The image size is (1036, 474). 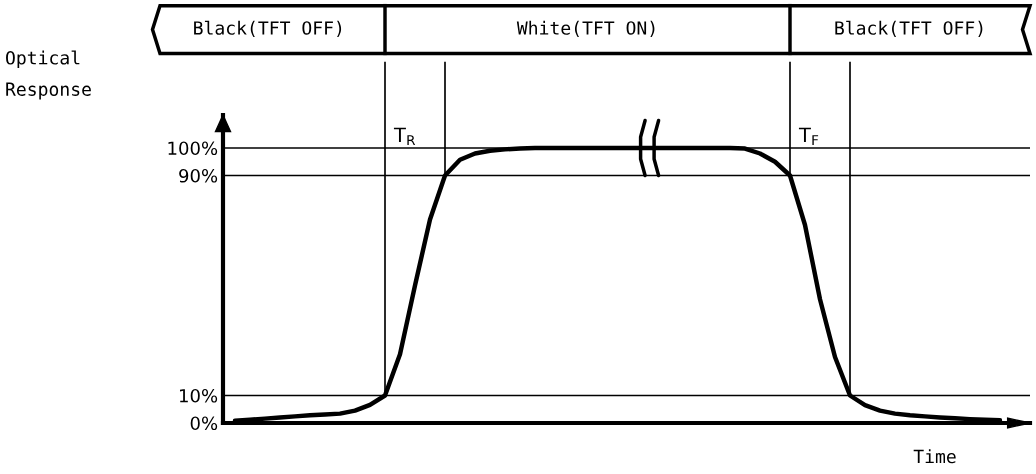 What do you see at coordinates (204, 423) in the screenshot?
I see `y-tick-label: 0%` at bounding box center [204, 423].